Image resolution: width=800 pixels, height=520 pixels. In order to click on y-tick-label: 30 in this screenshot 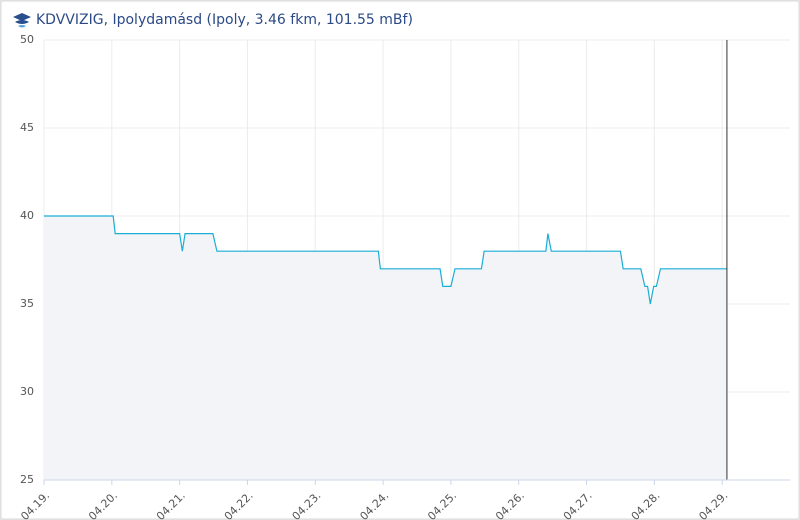, I will do `click(27, 391)`.